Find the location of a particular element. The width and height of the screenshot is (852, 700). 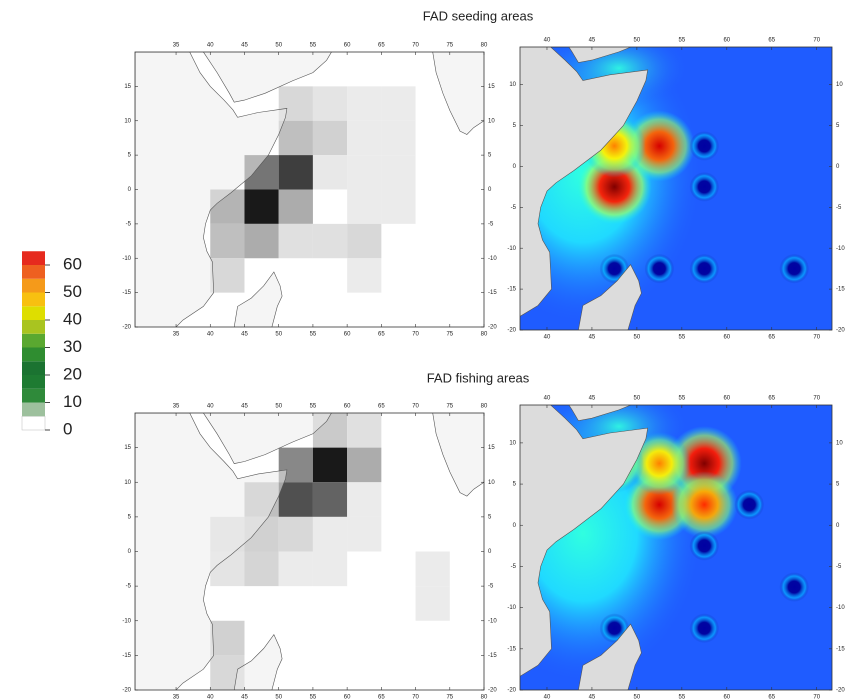

map-panel is located at coordinates (676, 547).